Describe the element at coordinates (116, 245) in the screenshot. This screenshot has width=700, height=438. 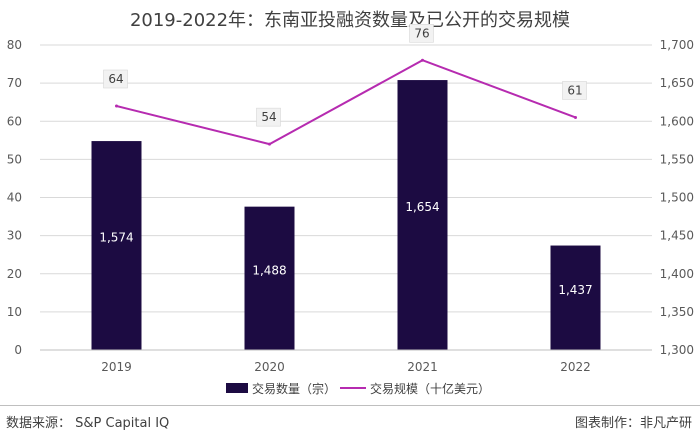
I see `bar-2019` at that location.